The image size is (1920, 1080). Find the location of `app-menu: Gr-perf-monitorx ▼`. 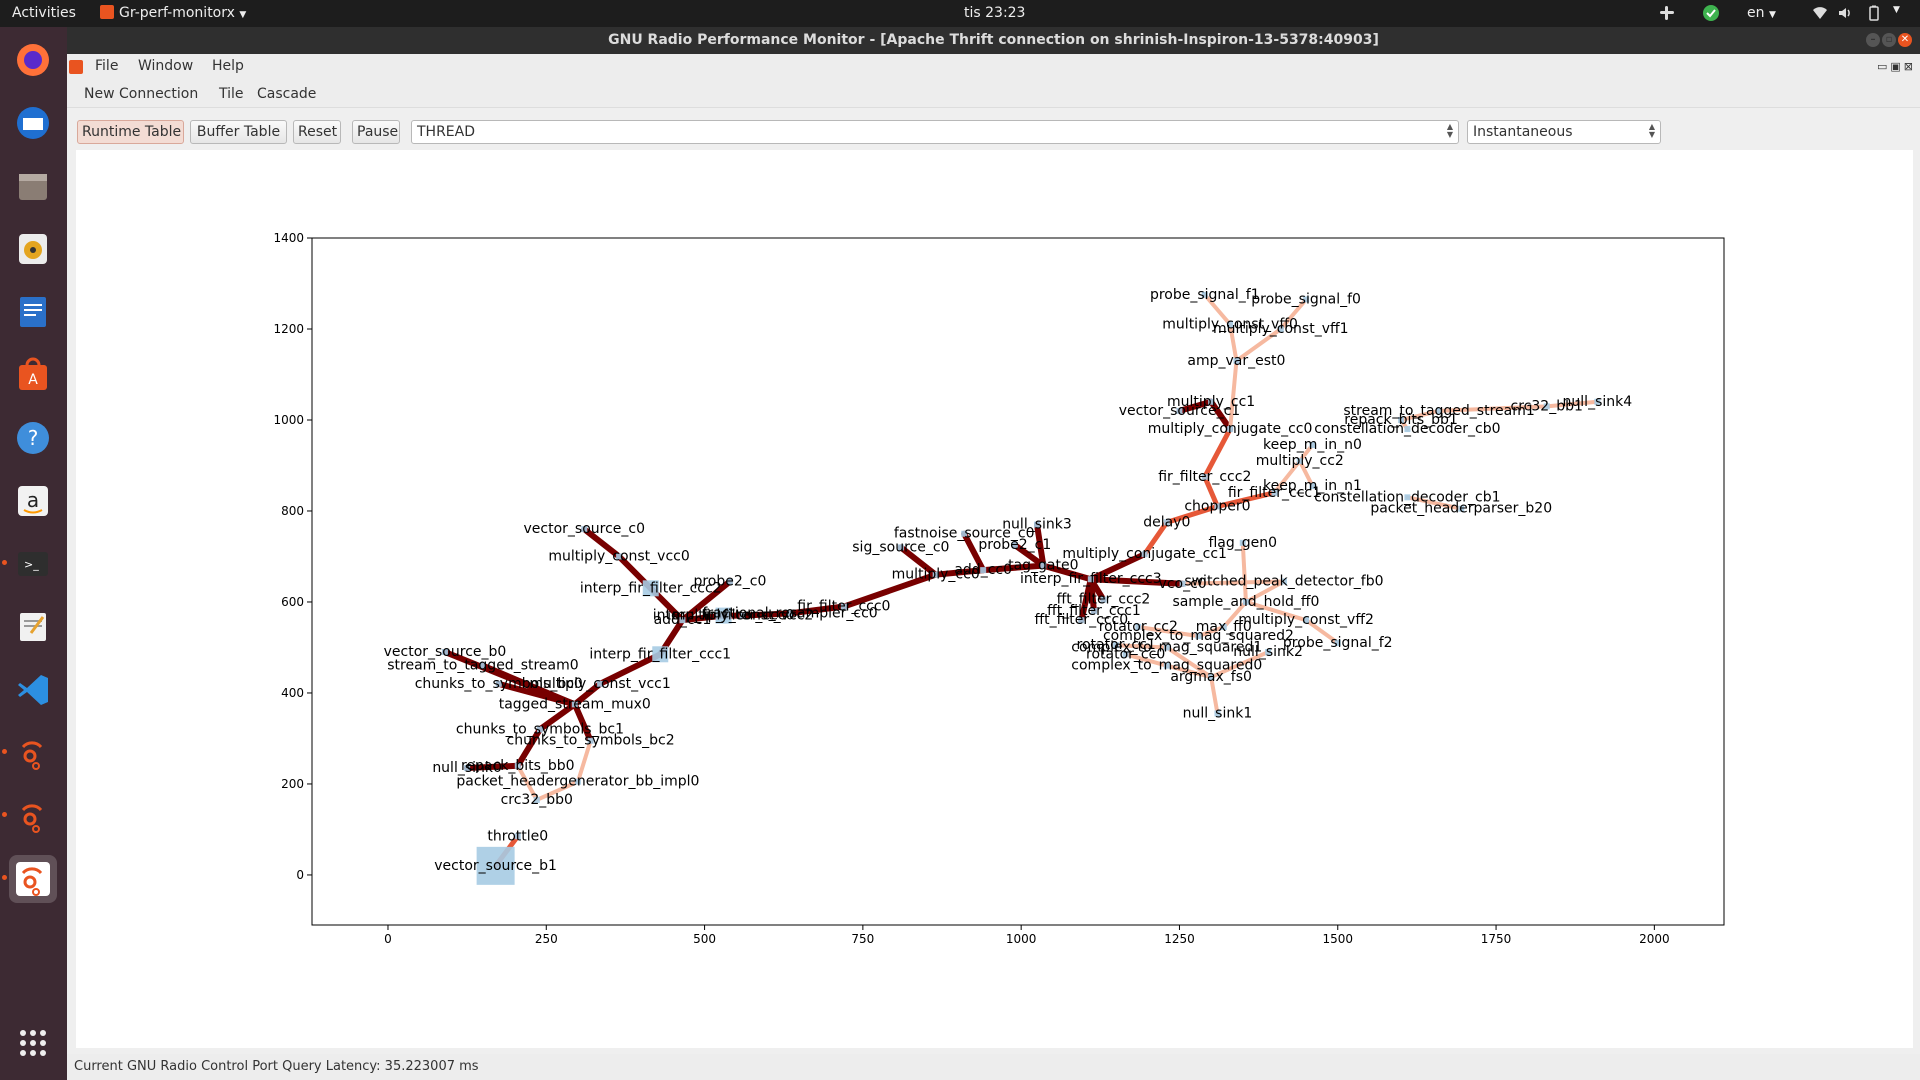

app-menu: Gr-perf-monitorx ▼ is located at coordinates (173, 13).